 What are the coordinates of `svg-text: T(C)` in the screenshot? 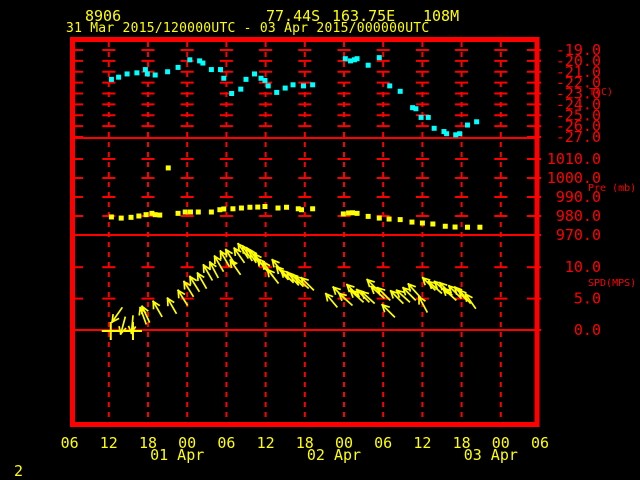 It's located at (601, 92).